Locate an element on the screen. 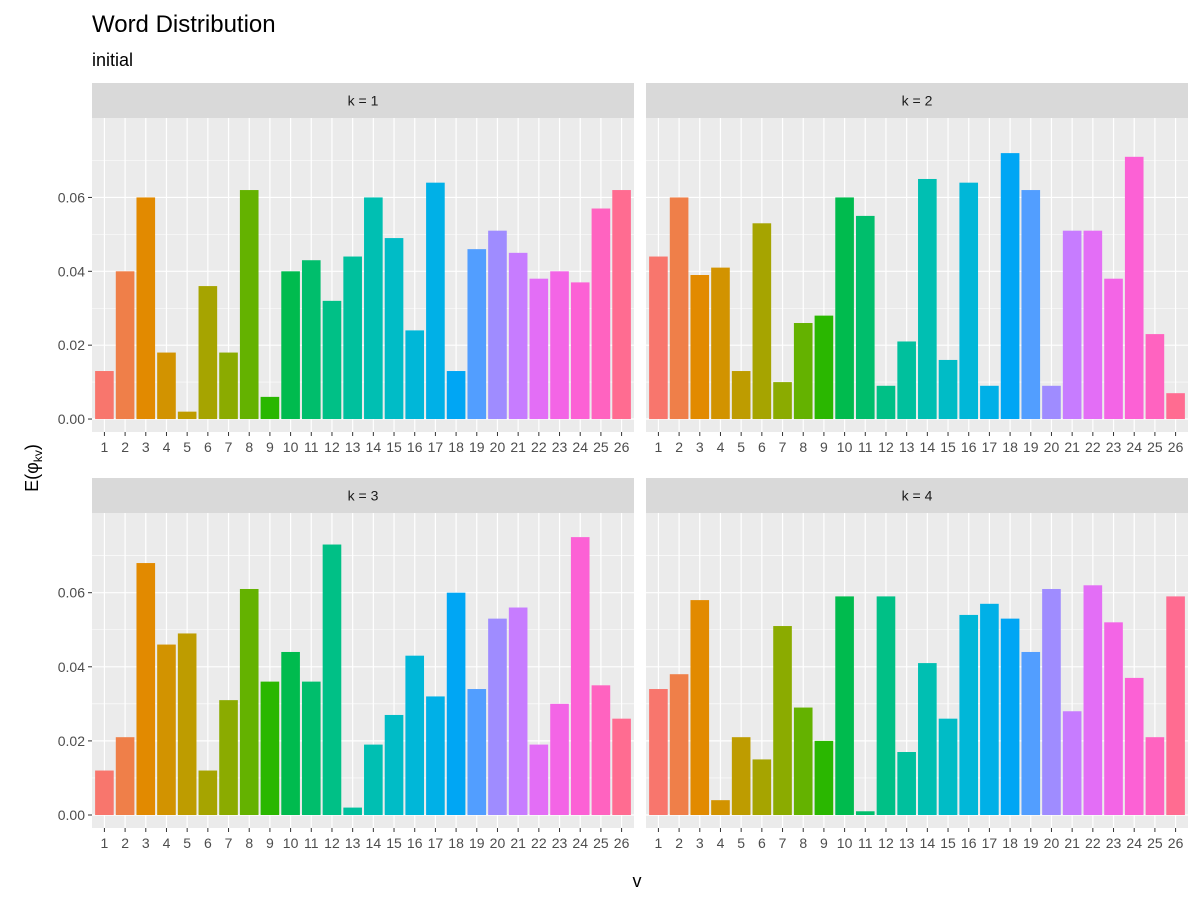 The image size is (1200, 900). bar-v14 is located at coordinates (927, 739).